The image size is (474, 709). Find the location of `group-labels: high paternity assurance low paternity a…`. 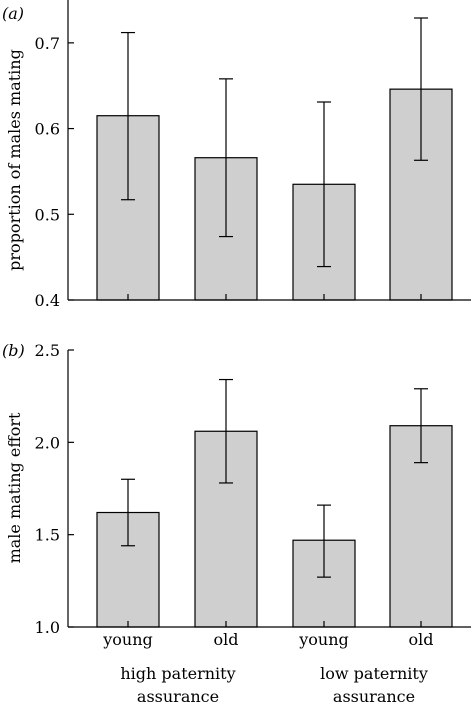

group-labels: high paternity assurance low paternity a… is located at coordinates (274, 685).